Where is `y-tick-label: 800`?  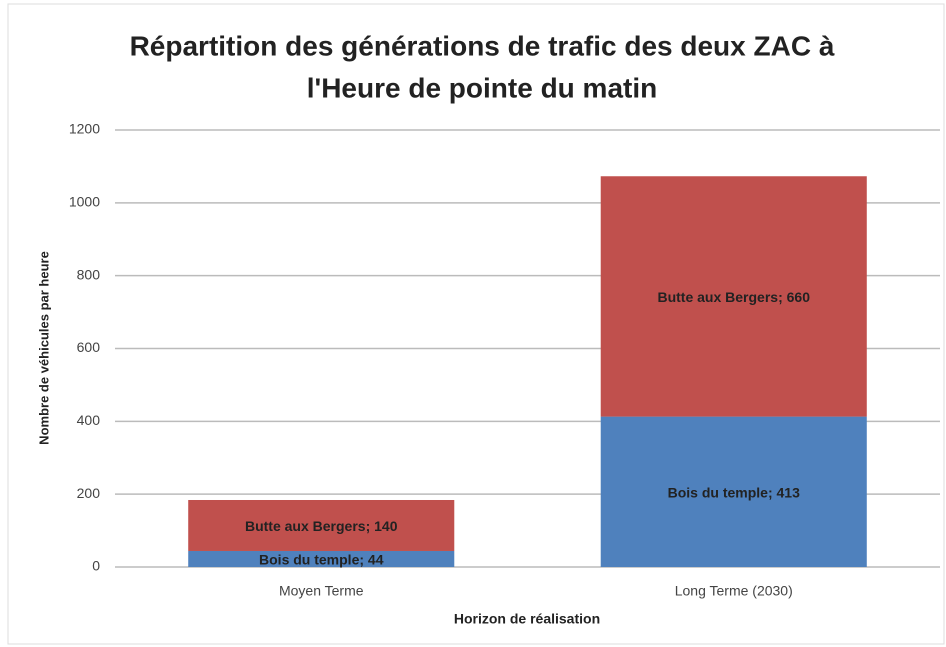
y-tick-label: 800 is located at coordinates (89, 274).